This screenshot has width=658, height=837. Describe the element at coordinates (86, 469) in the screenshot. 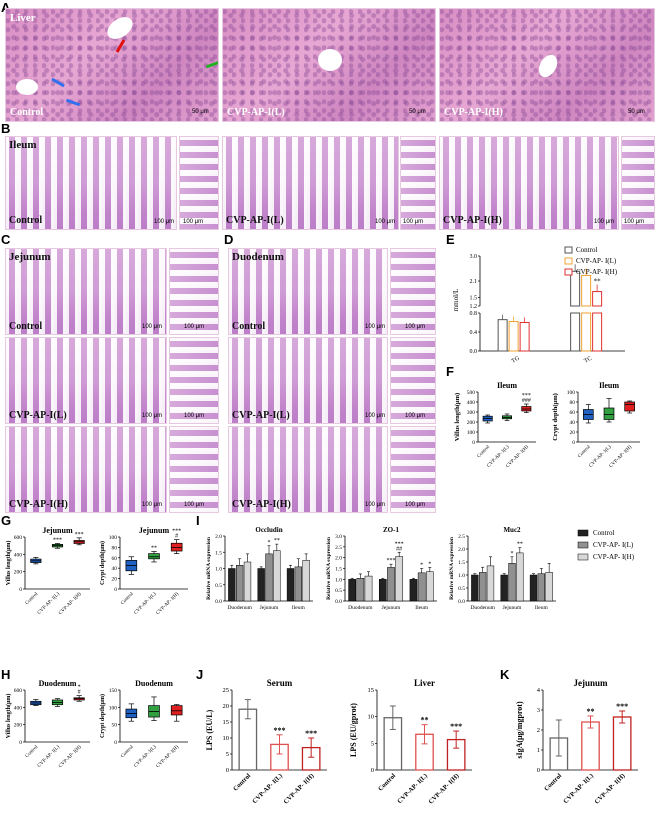

I see `jejunum-high-image: CVP-AP-I(H) 100 μm` at that location.